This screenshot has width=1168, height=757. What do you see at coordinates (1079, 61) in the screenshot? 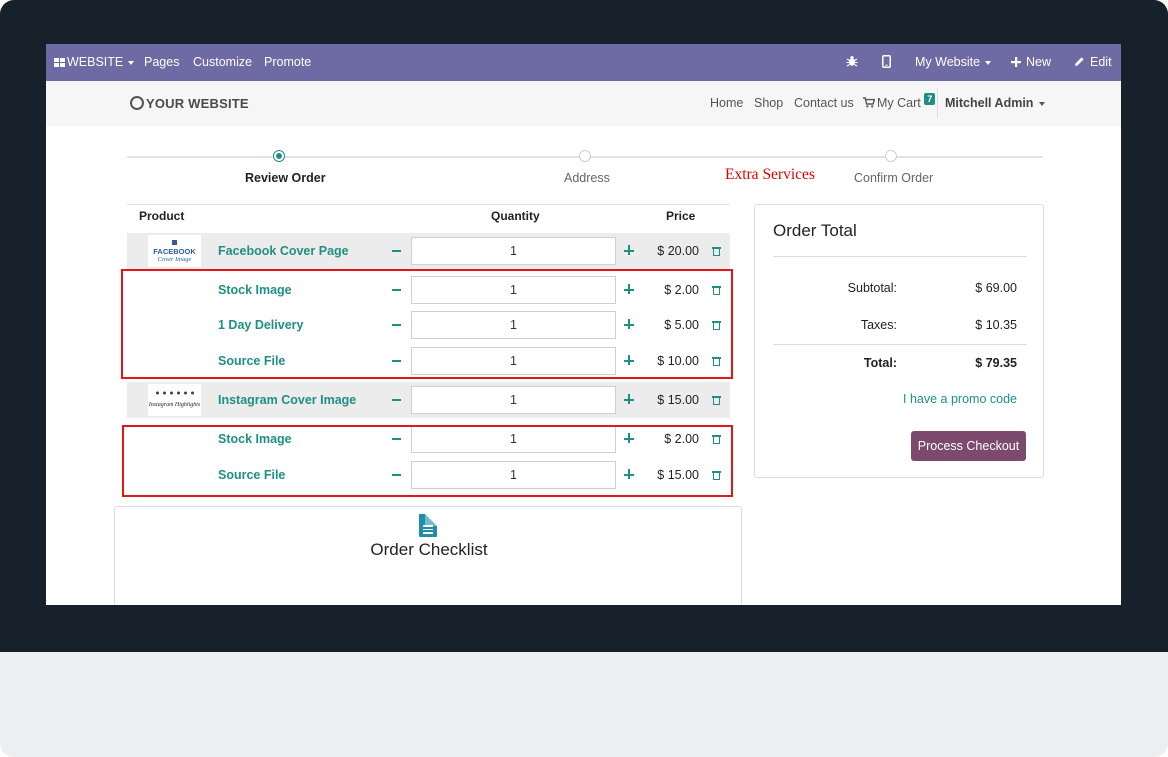
I see `pencil-icon` at bounding box center [1079, 61].